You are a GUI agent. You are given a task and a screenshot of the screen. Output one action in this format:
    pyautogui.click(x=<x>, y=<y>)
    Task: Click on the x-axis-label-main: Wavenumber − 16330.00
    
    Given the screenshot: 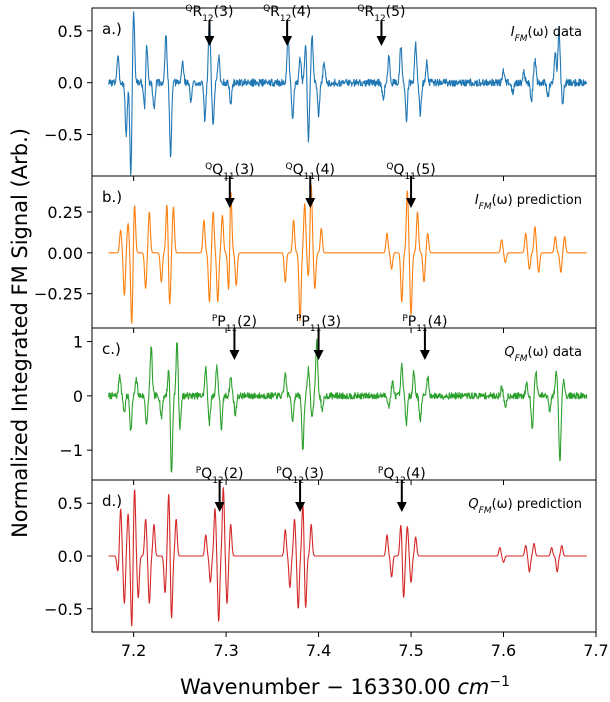 What is the action you would take?
    pyautogui.click(x=318, y=687)
    